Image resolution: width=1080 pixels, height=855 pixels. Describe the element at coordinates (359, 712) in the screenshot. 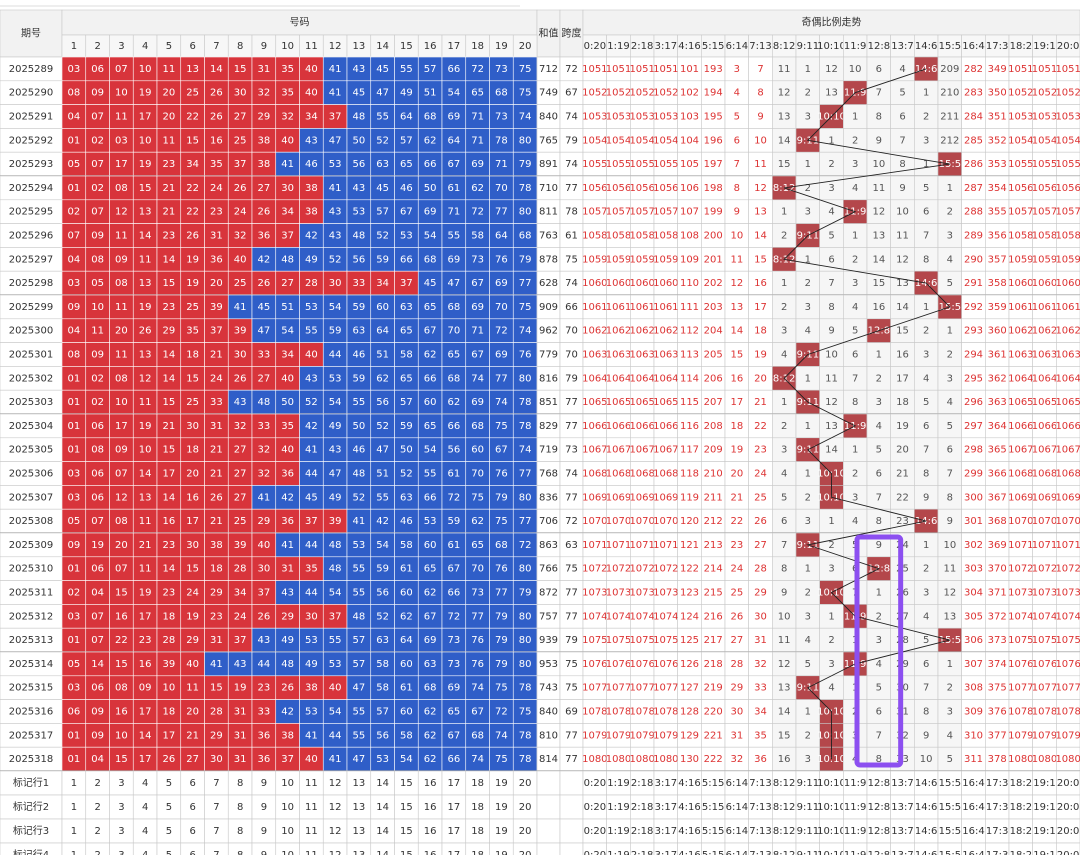

I see `number: 55` at that location.